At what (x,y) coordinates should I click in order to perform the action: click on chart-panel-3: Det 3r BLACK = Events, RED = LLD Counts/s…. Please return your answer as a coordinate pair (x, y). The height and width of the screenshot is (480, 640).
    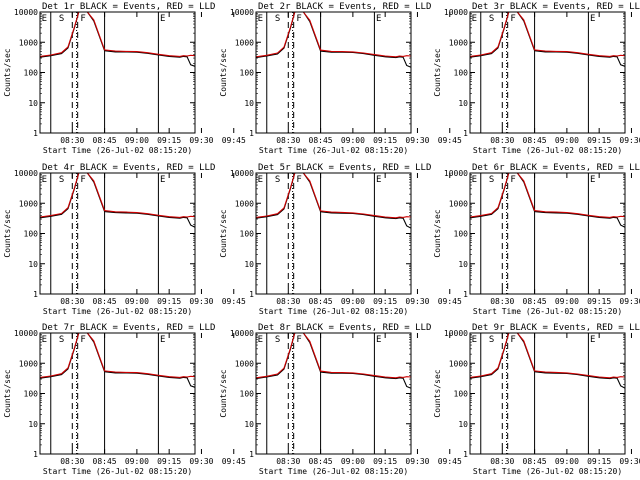
    Looking at the image, I should click on (536, 78).